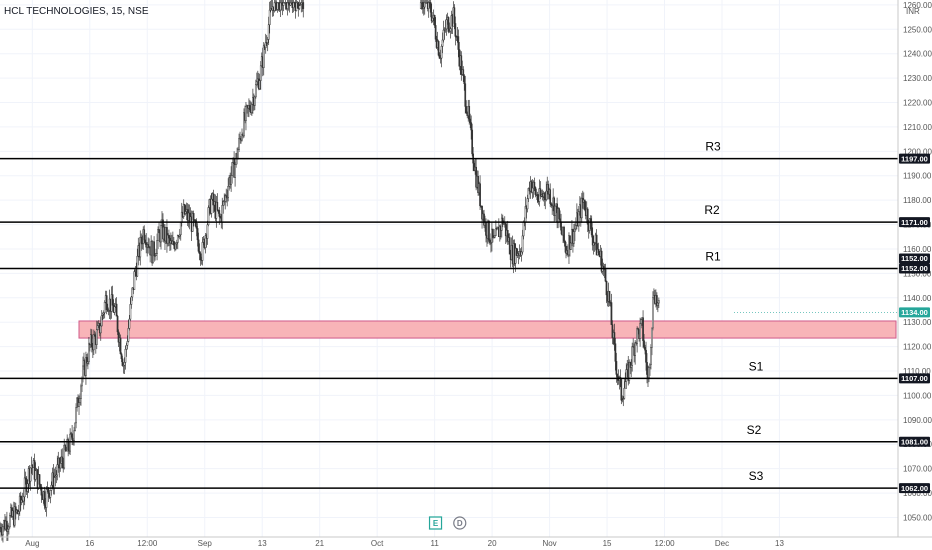  Describe the element at coordinates (32, 543) in the screenshot. I see `x-tick-label: Aug` at that location.